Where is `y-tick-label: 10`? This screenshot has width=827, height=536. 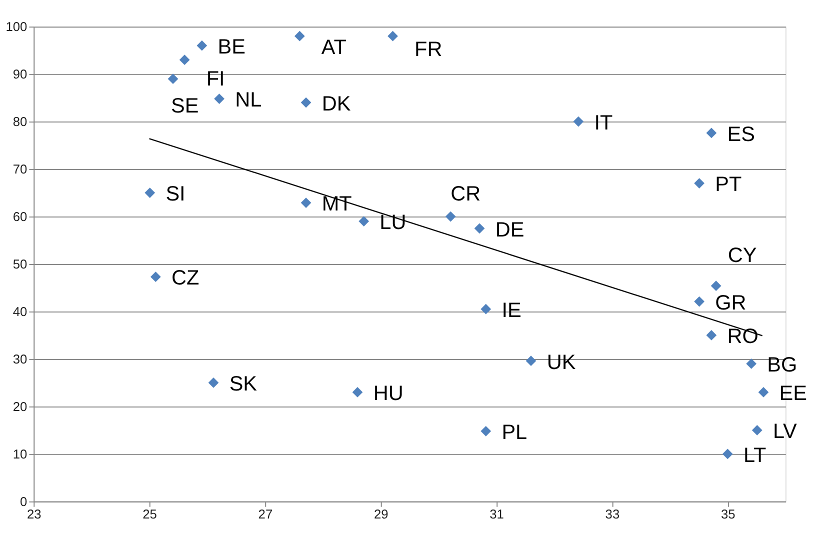
y-tick-label: 10 is located at coordinates (20, 454).